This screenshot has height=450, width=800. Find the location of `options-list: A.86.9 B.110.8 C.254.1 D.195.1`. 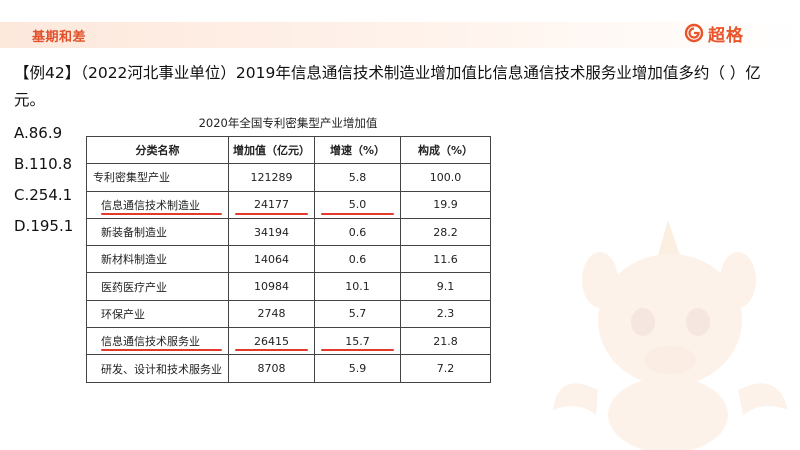

options-list: A.86.9 B.110.8 C.254.1 D.195.1 is located at coordinates (43, 180).